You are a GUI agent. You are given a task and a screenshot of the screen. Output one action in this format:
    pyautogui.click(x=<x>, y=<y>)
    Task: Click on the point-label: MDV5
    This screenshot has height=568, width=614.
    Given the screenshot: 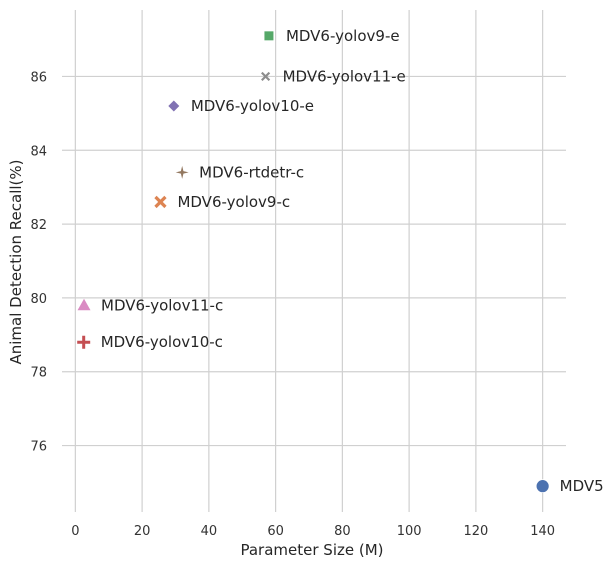 What is the action you would take?
    pyautogui.click(x=582, y=486)
    